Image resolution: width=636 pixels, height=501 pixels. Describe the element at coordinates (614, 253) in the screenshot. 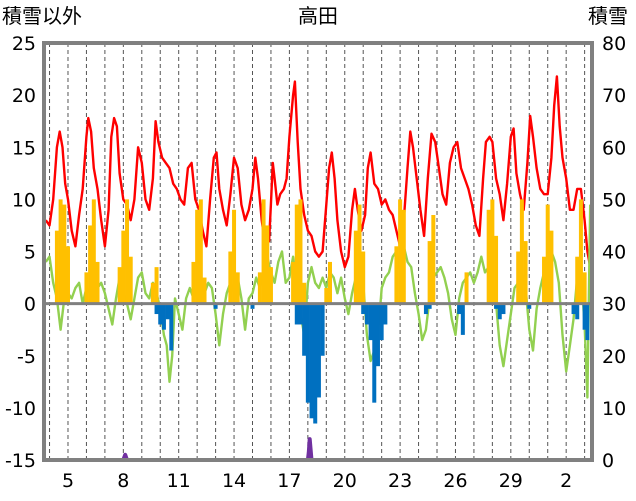

I see `y2-tick-label: 40` at that location.